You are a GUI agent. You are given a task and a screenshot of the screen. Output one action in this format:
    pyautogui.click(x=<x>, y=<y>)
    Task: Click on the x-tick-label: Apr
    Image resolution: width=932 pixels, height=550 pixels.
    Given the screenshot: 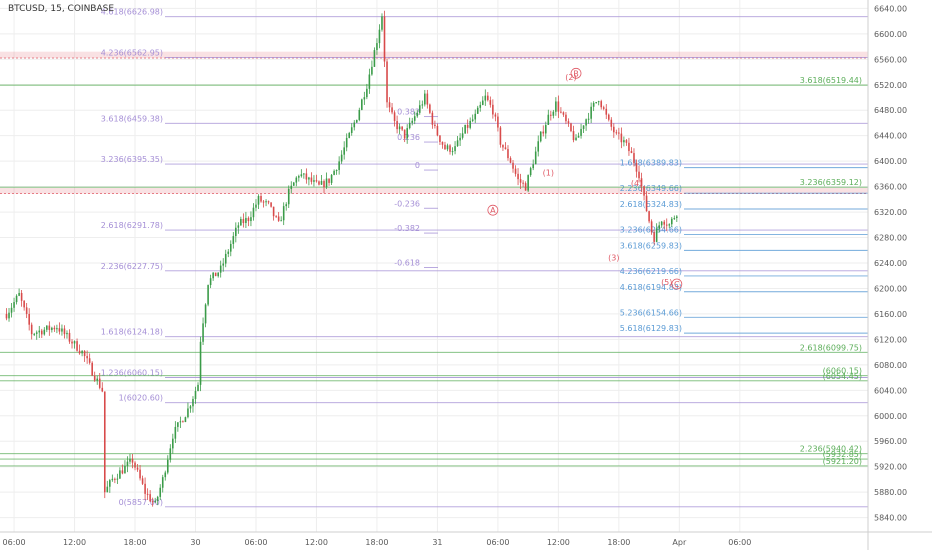 What is the action you would take?
    pyautogui.click(x=679, y=542)
    